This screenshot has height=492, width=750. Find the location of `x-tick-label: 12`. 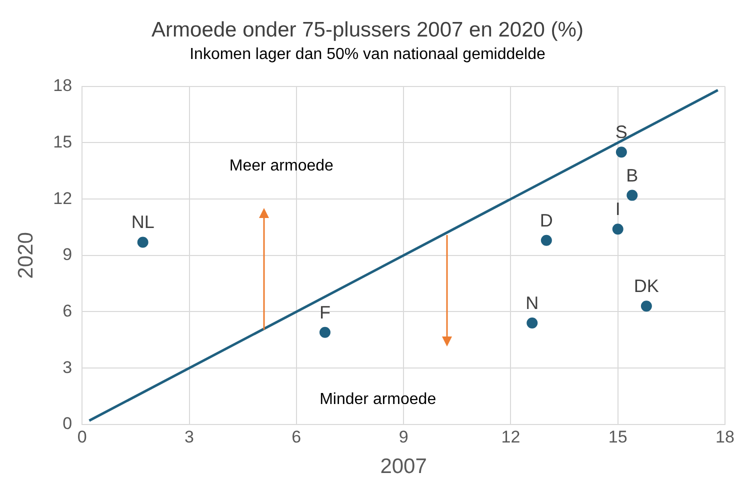

x-tick-label: 12 is located at coordinates (510, 436).